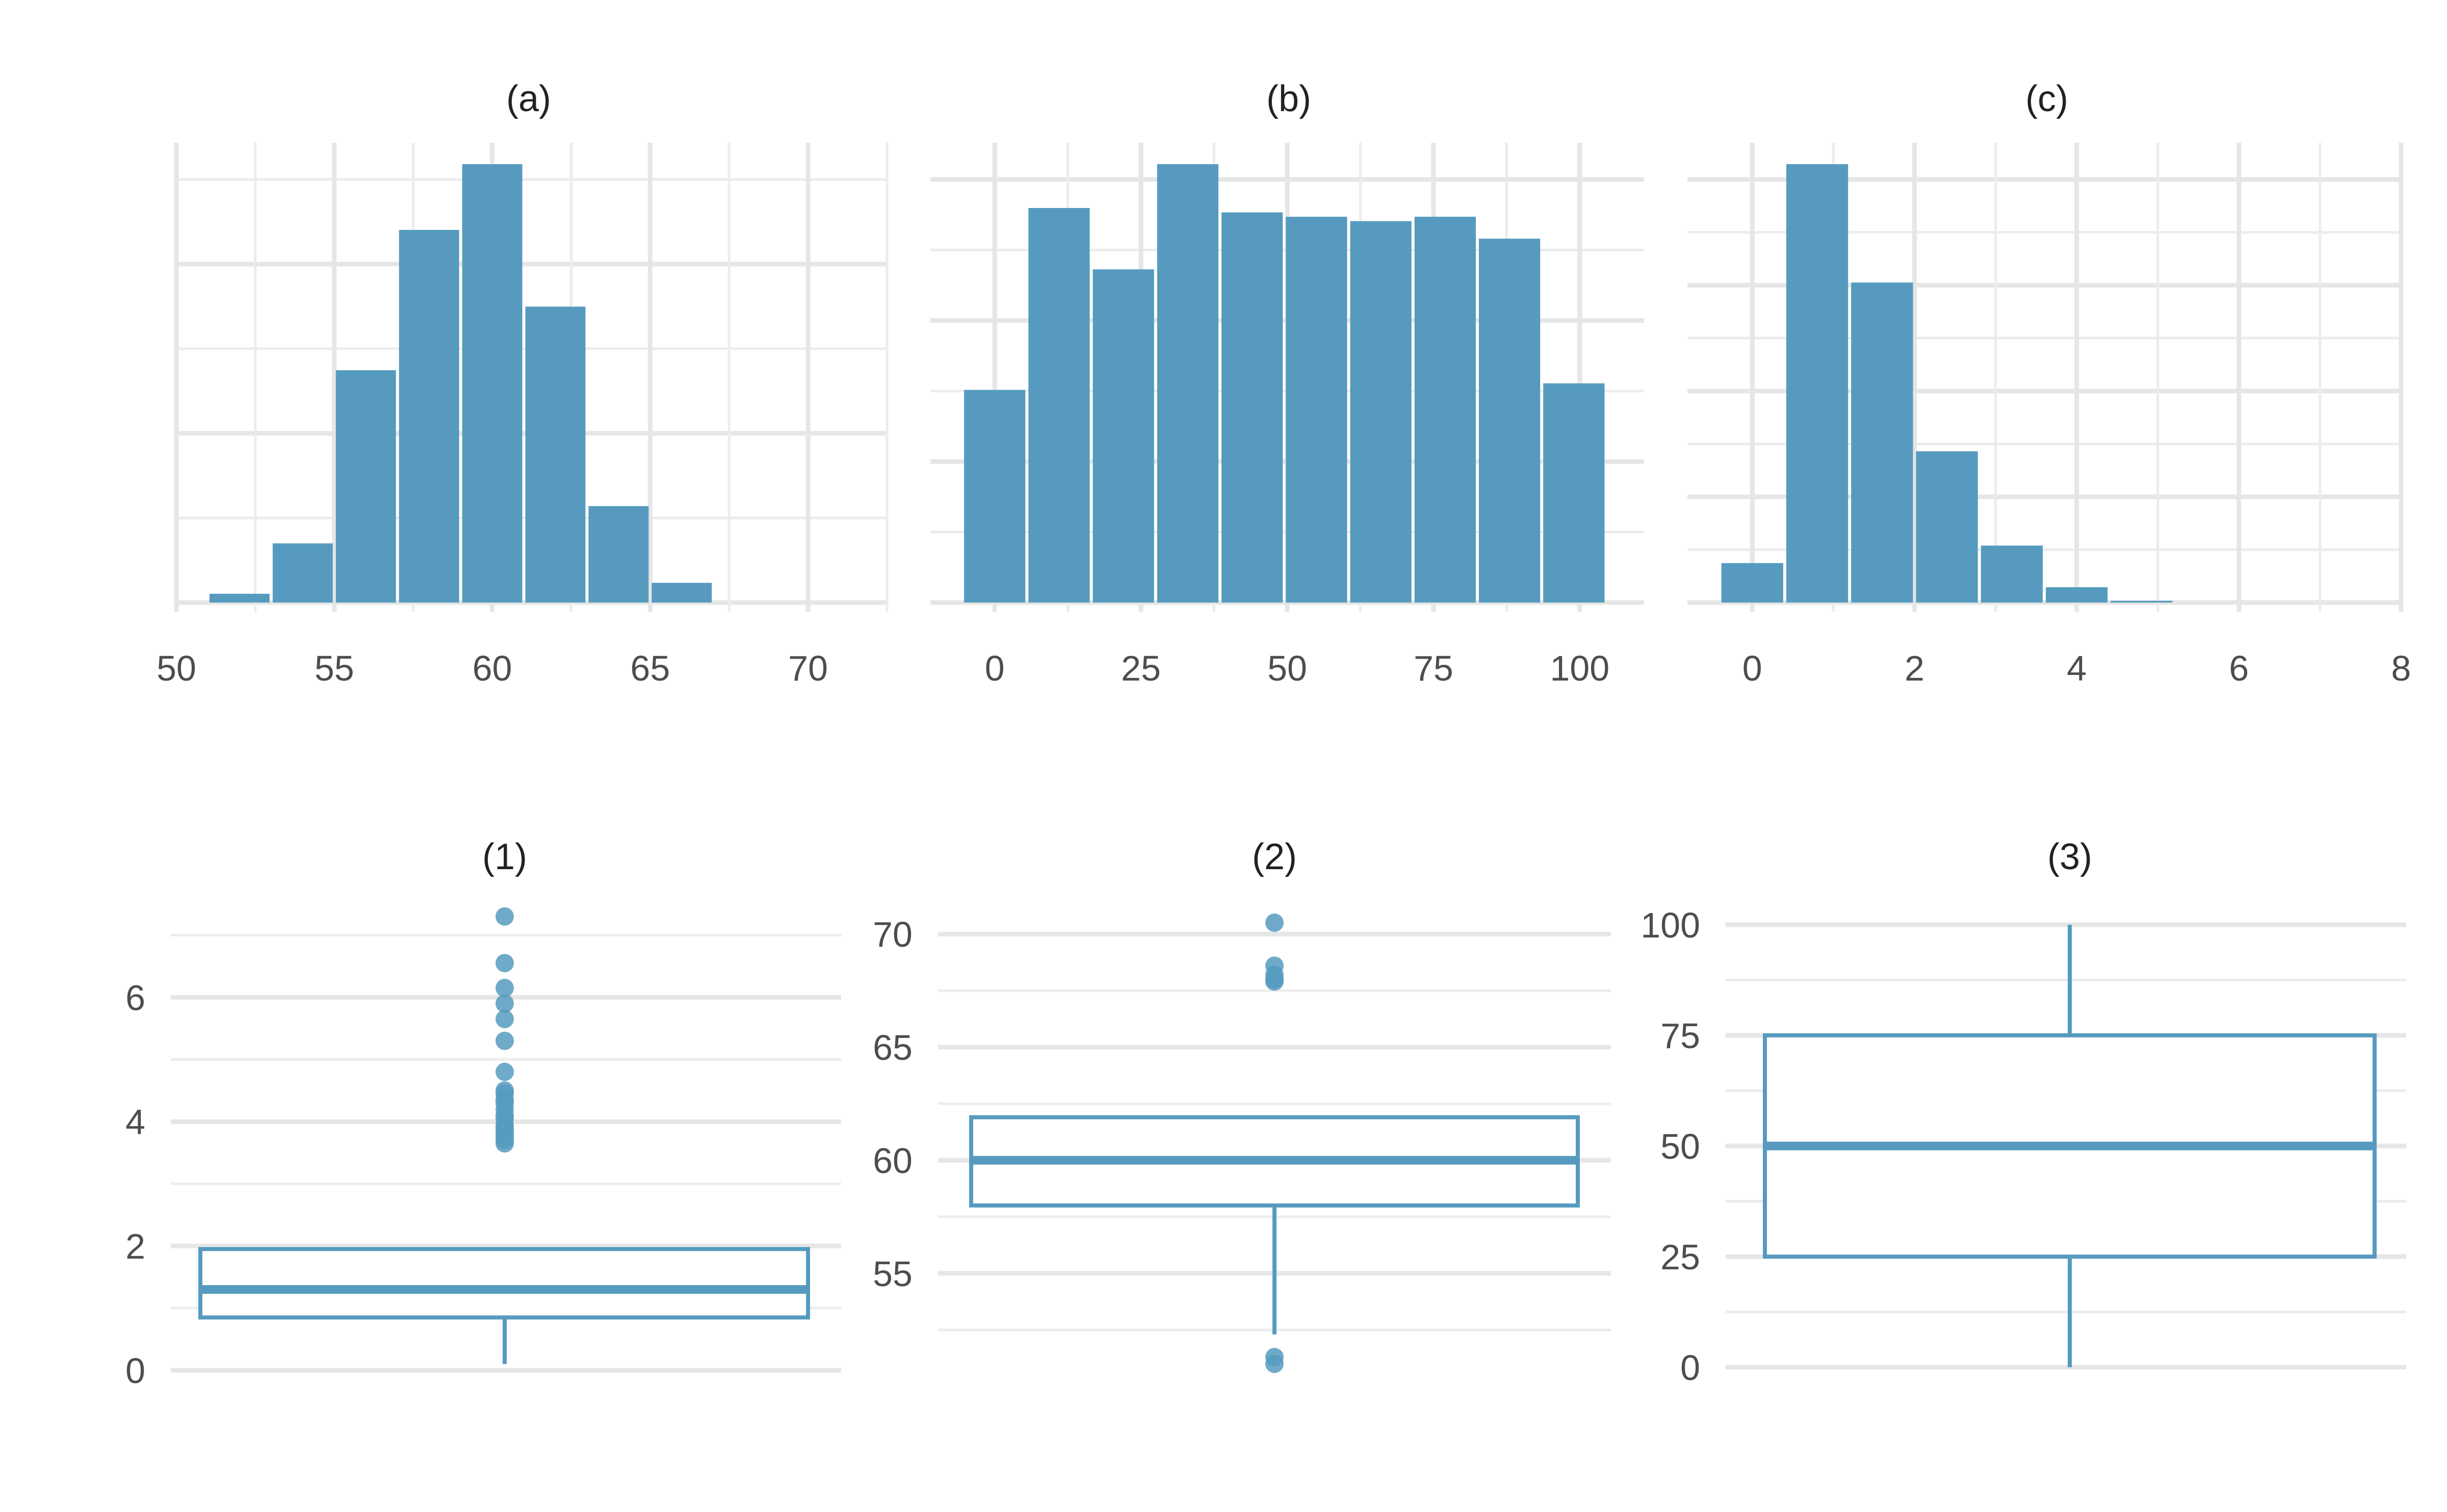  I want to click on y-tick-label: 70, so click(893, 934).